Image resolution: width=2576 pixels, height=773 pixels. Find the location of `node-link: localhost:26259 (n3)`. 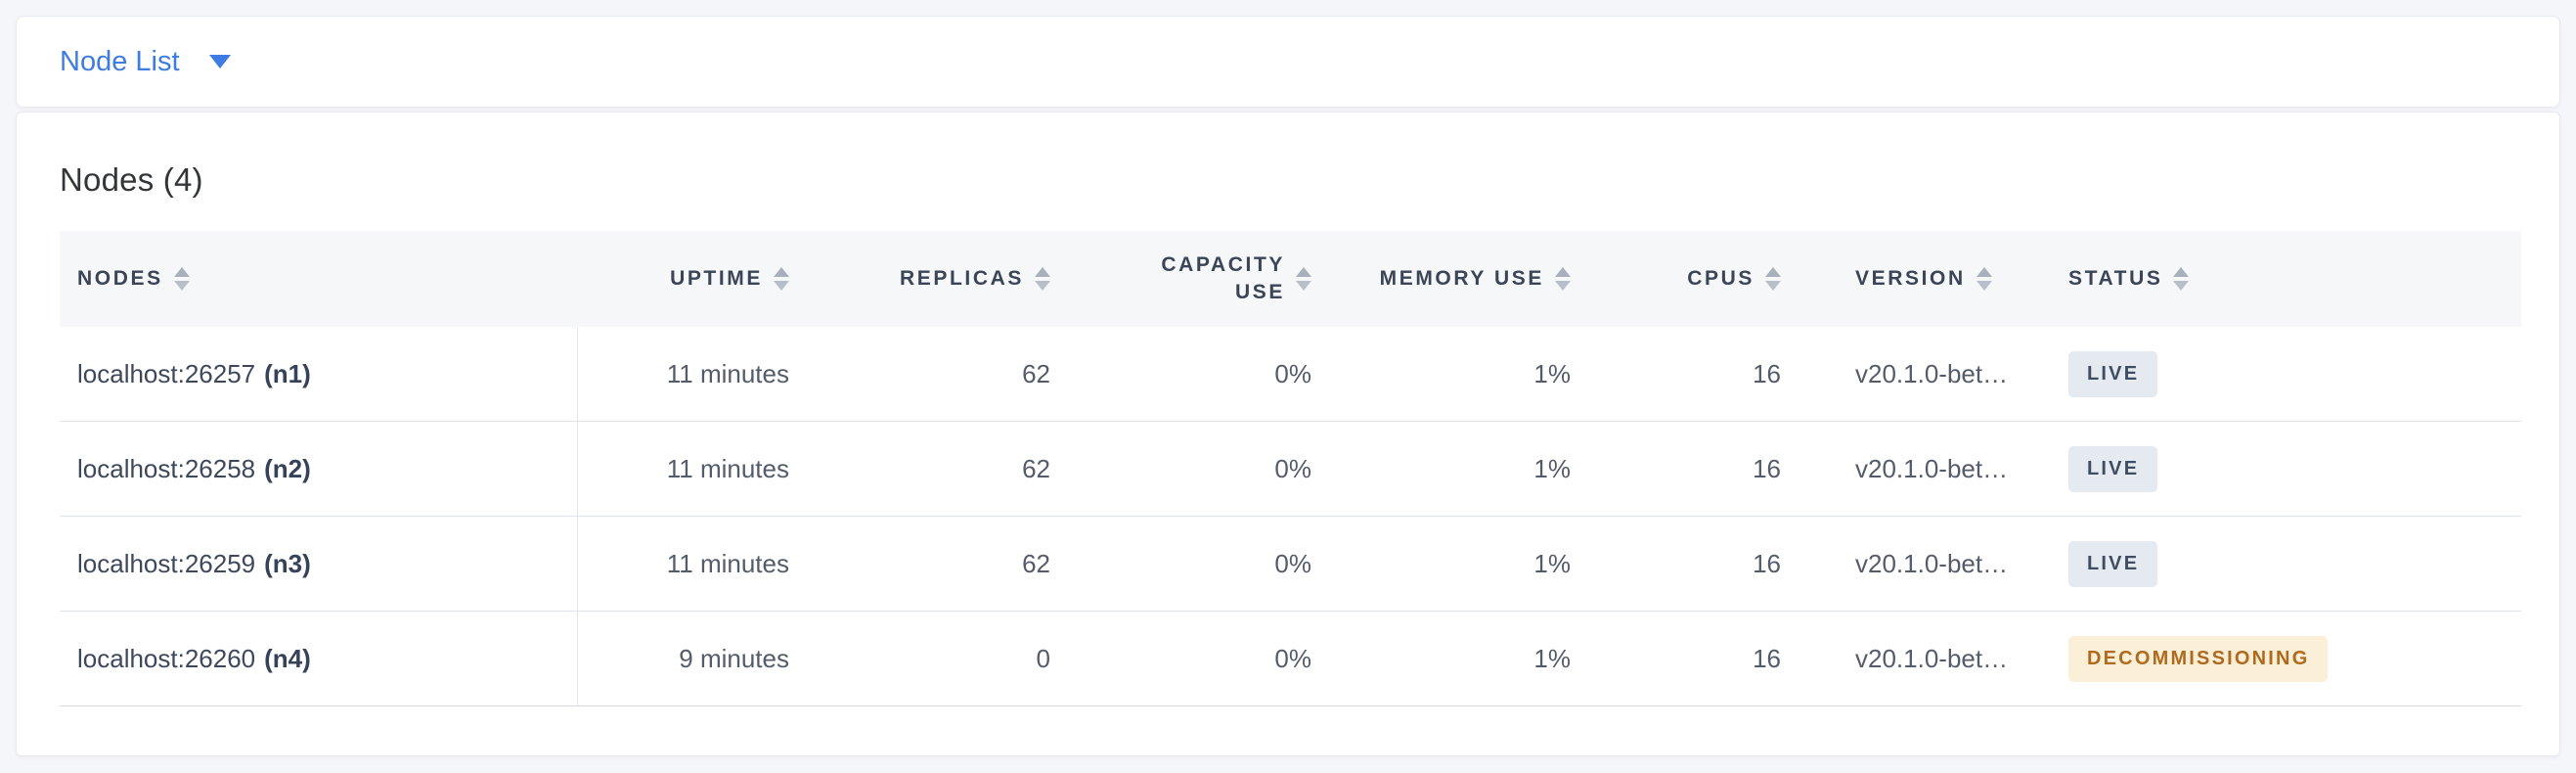

node-link: localhost:26259 (n3) is located at coordinates (319, 564).